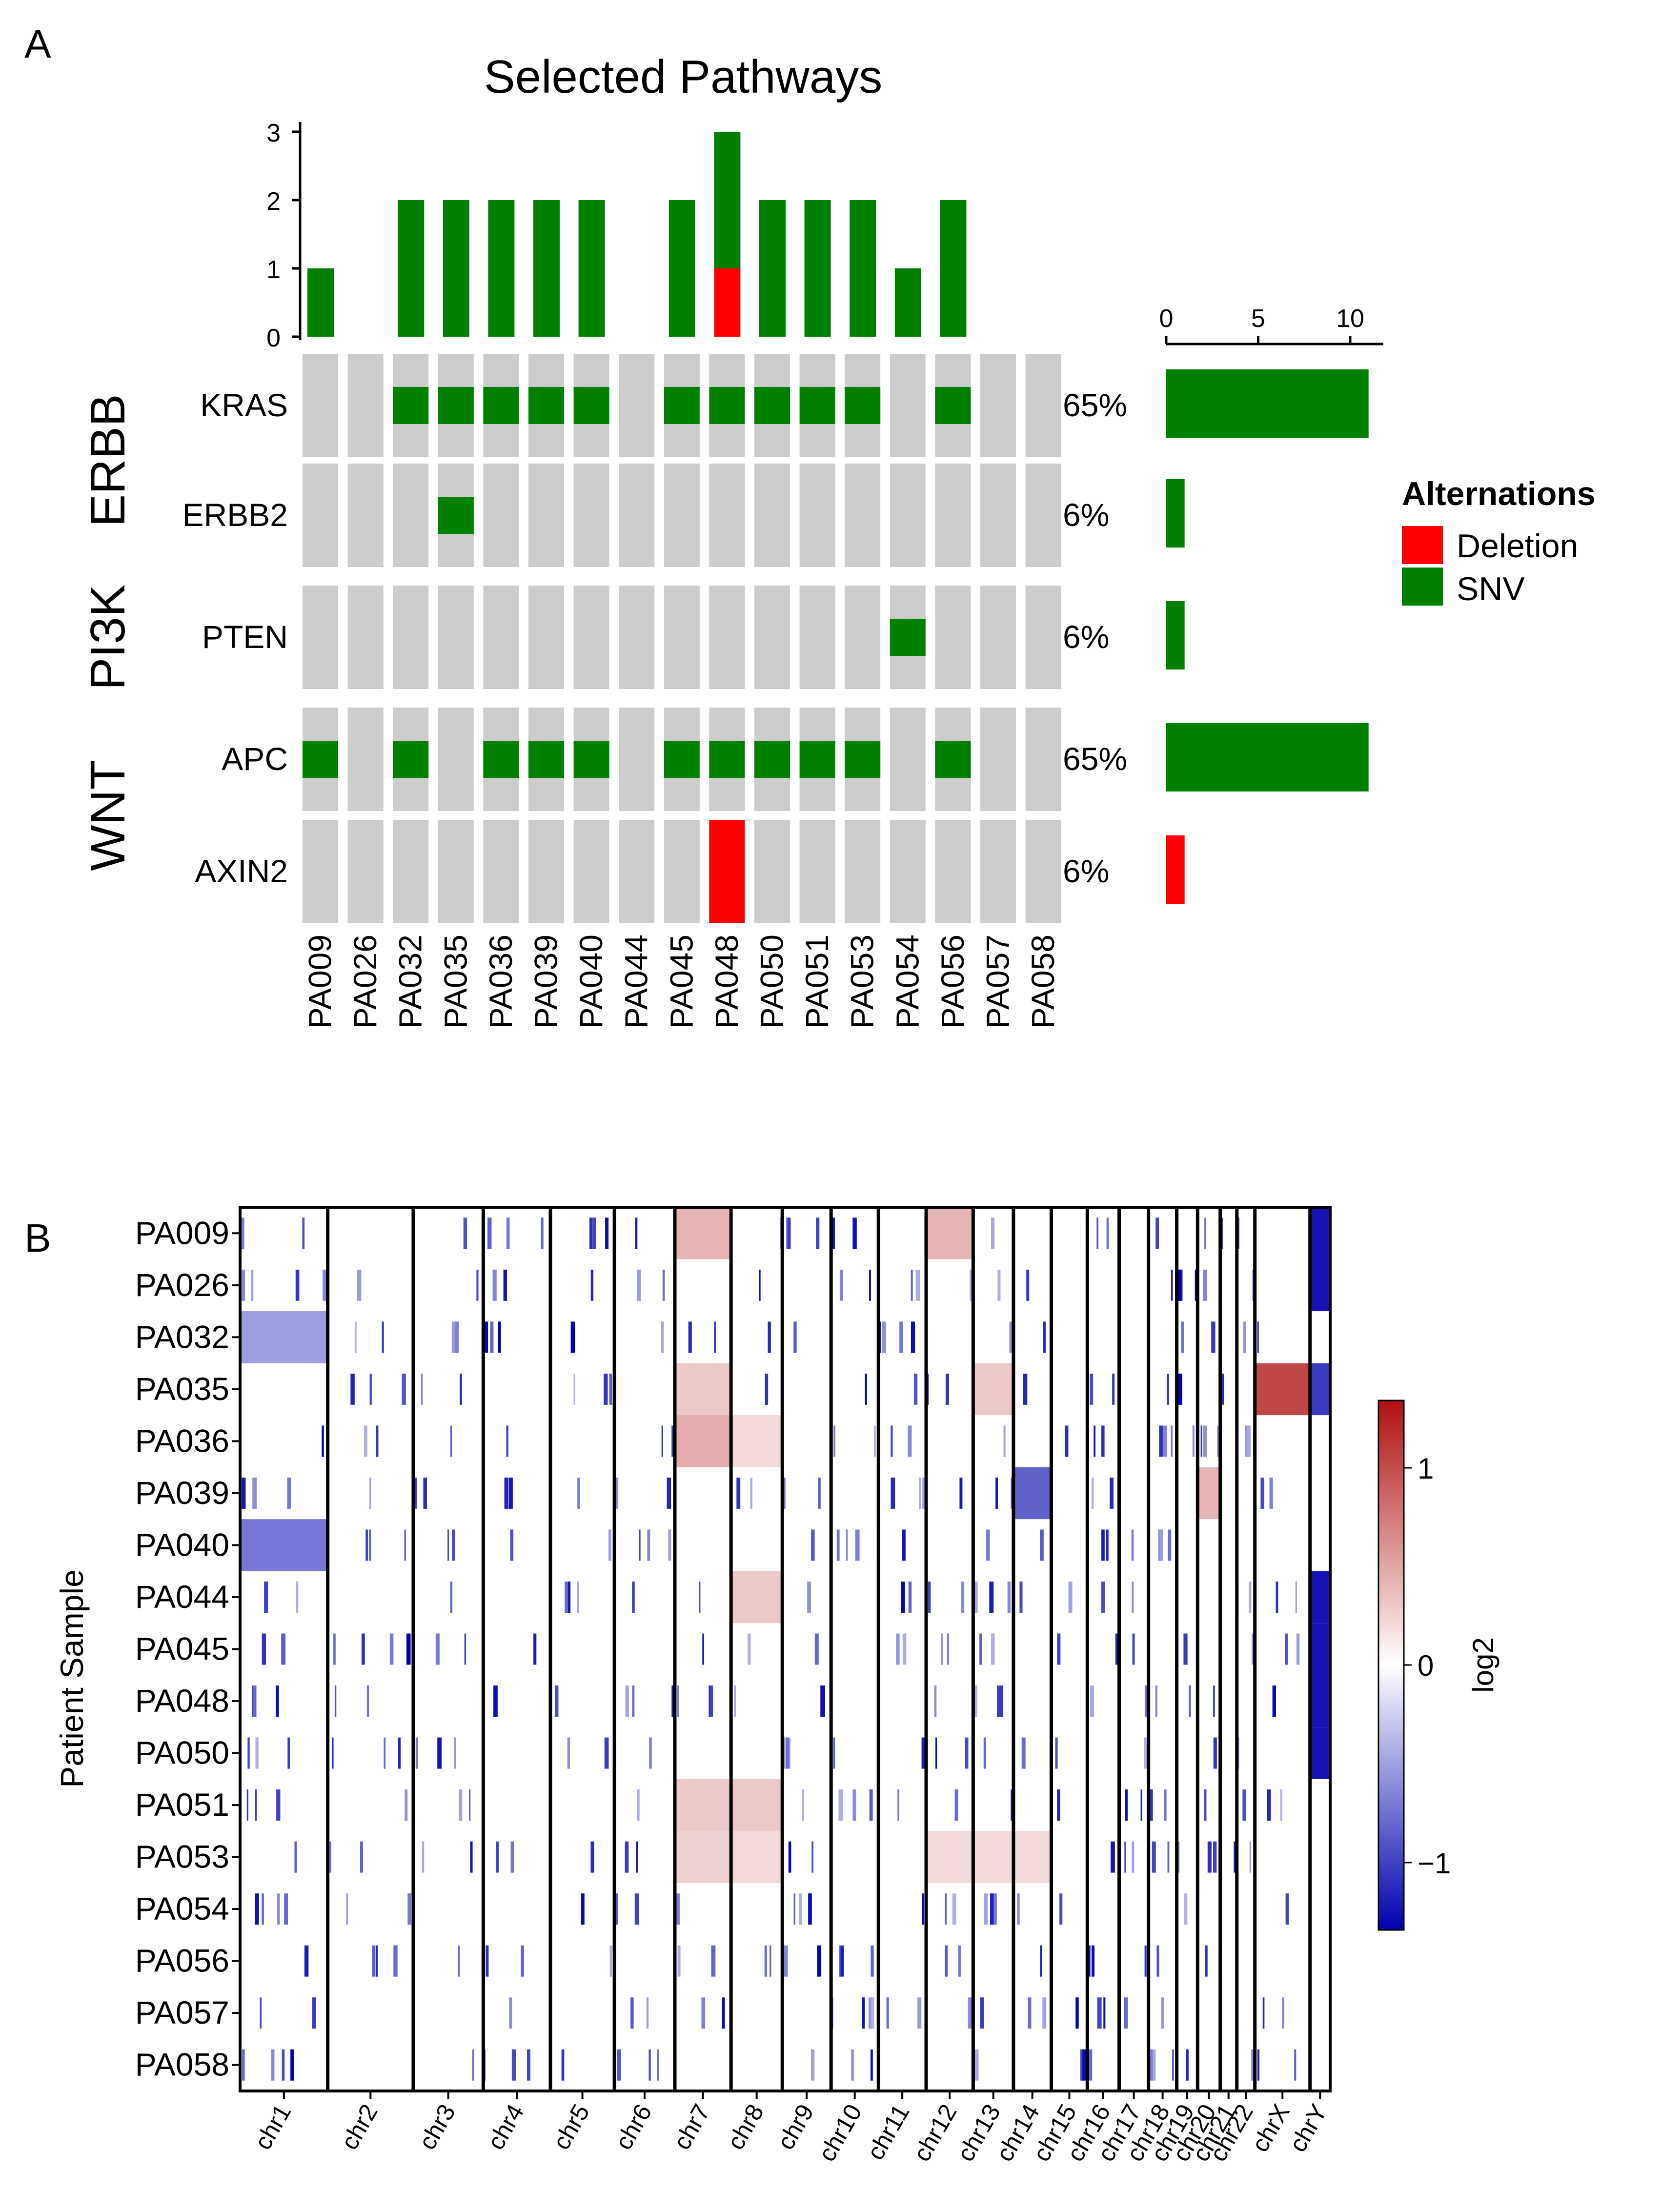 The image size is (1661, 2212). I want to click on heatmap-row-label: PA039, so click(182, 1493).